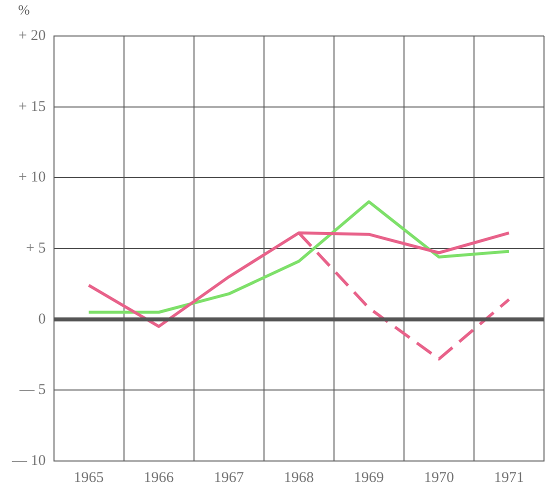 This screenshot has height=499, width=546. What do you see at coordinates (159, 478) in the screenshot?
I see `x-tick-label: 1966` at bounding box center [159, 478].